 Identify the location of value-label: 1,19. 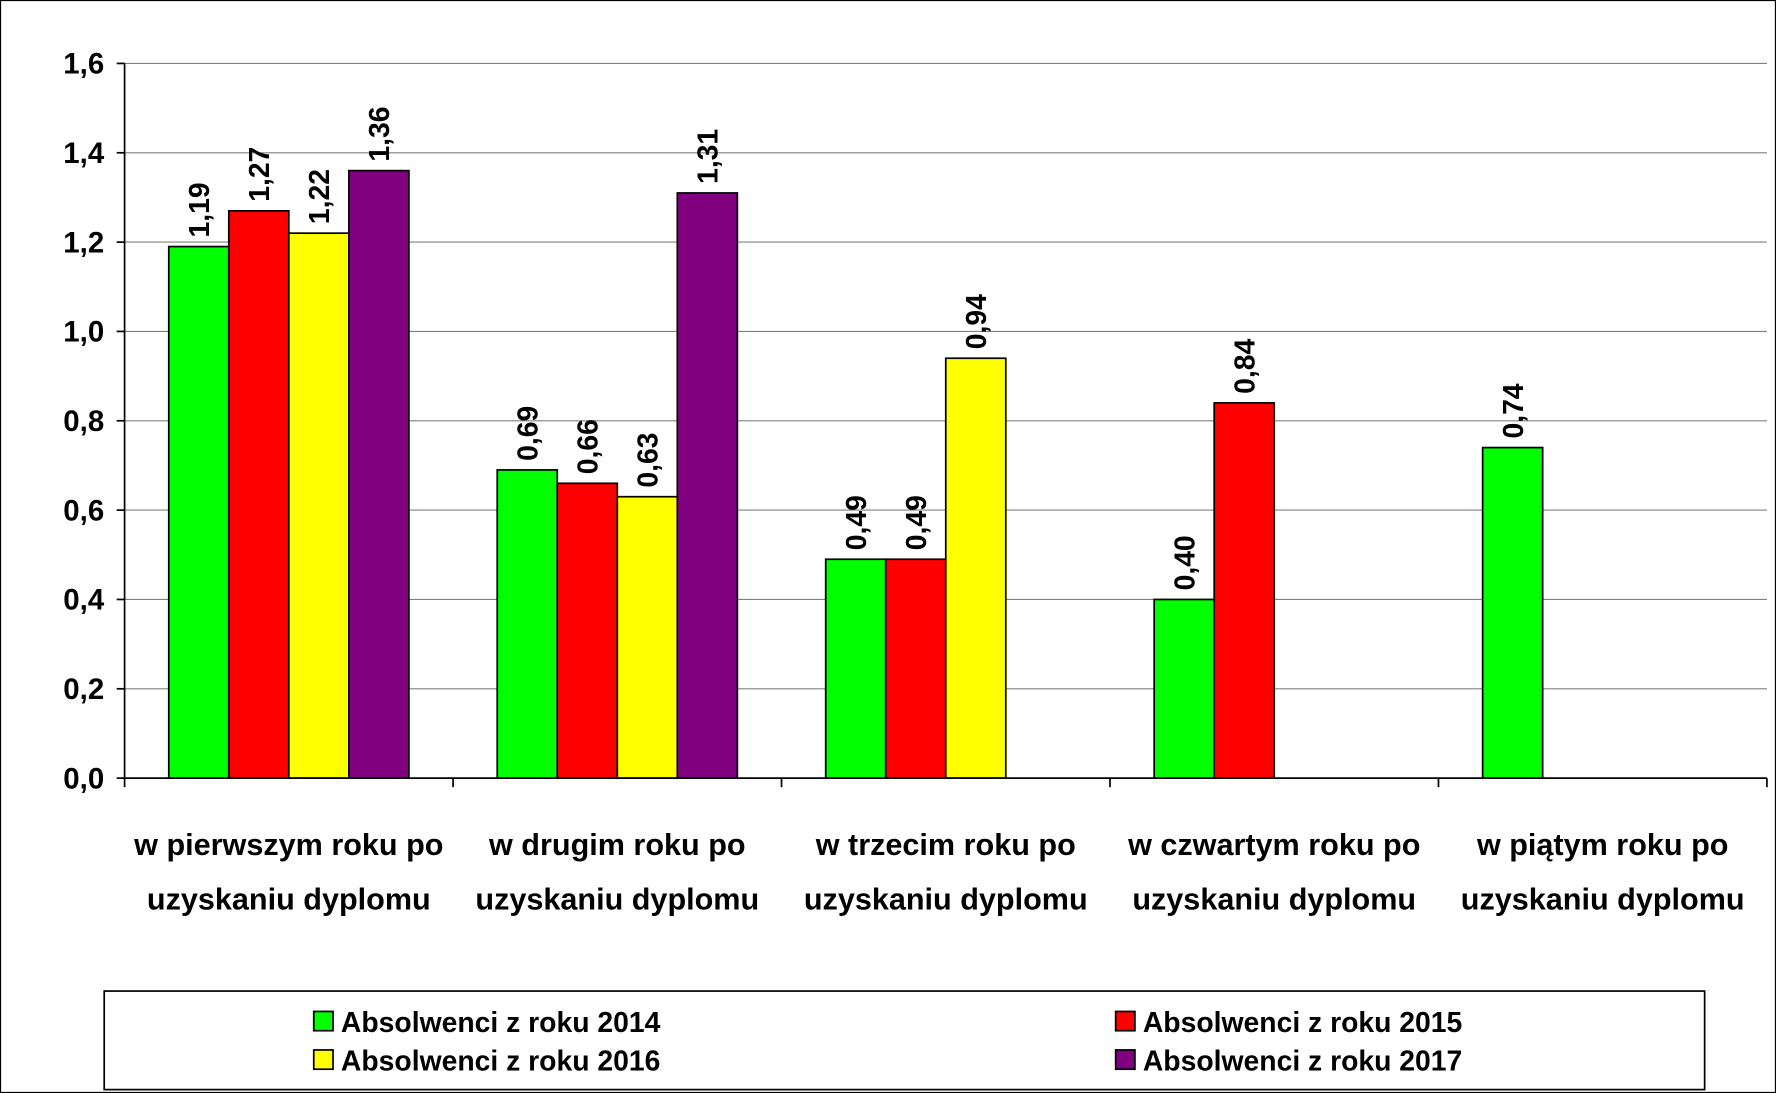
(199, 209).